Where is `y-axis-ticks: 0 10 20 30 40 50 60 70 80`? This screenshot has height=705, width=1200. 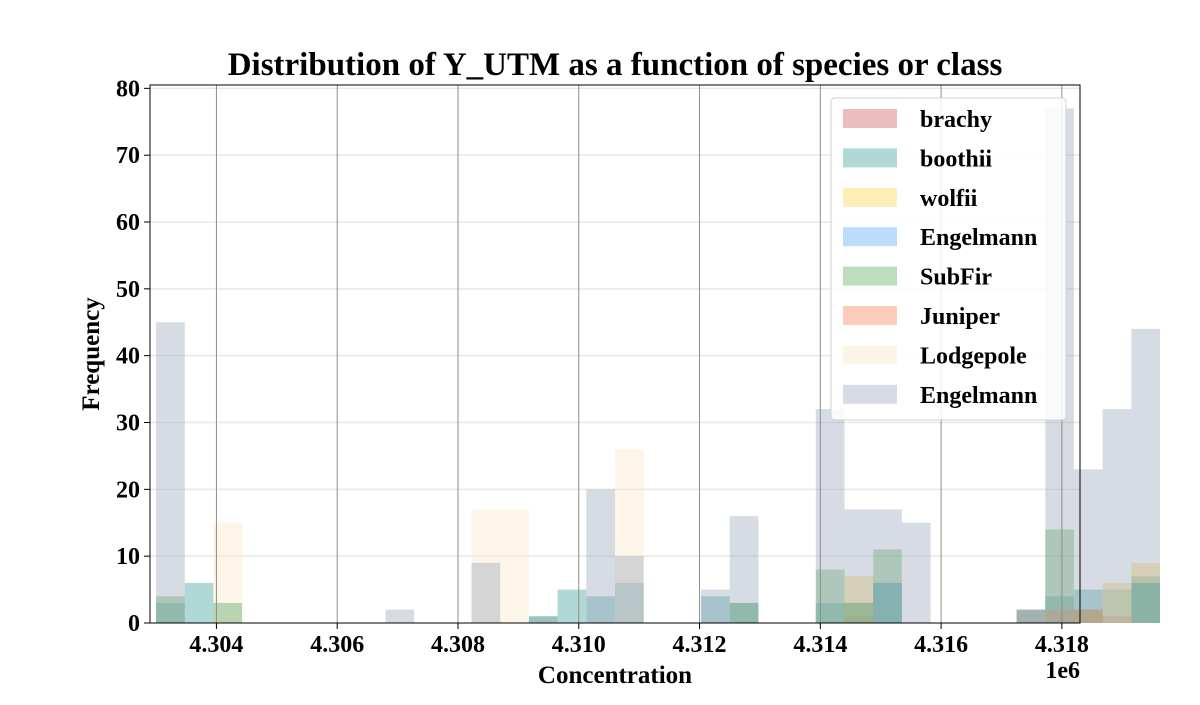
y-axis-ticks: 0 10 20 30 40 50 60 70 80 is located at coordinates (133, 356).